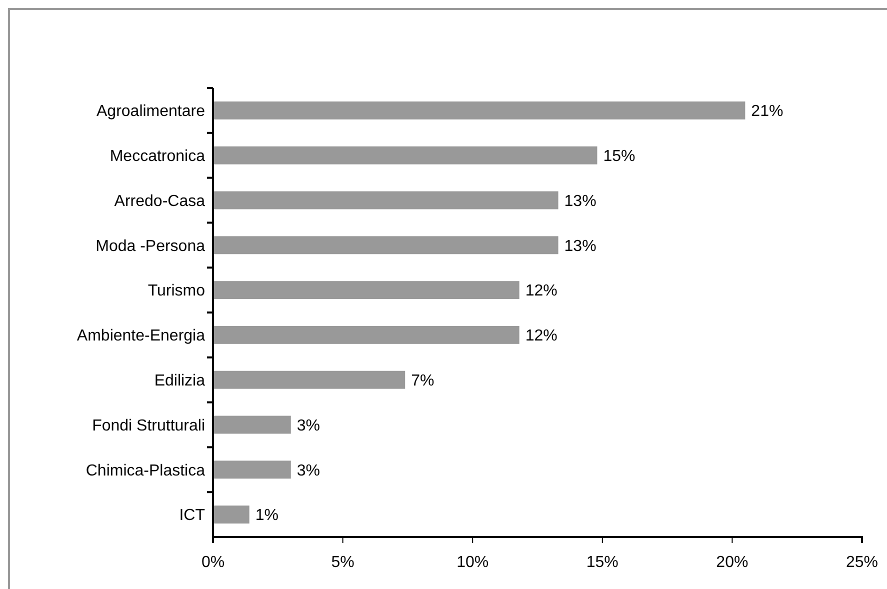 This screenshot has width=887, height=589. What do you see at coordinates (141, 336) in the screenshot?
I see `y-tick-label: Ambiente-Energia` at bounding box center [141, 336].